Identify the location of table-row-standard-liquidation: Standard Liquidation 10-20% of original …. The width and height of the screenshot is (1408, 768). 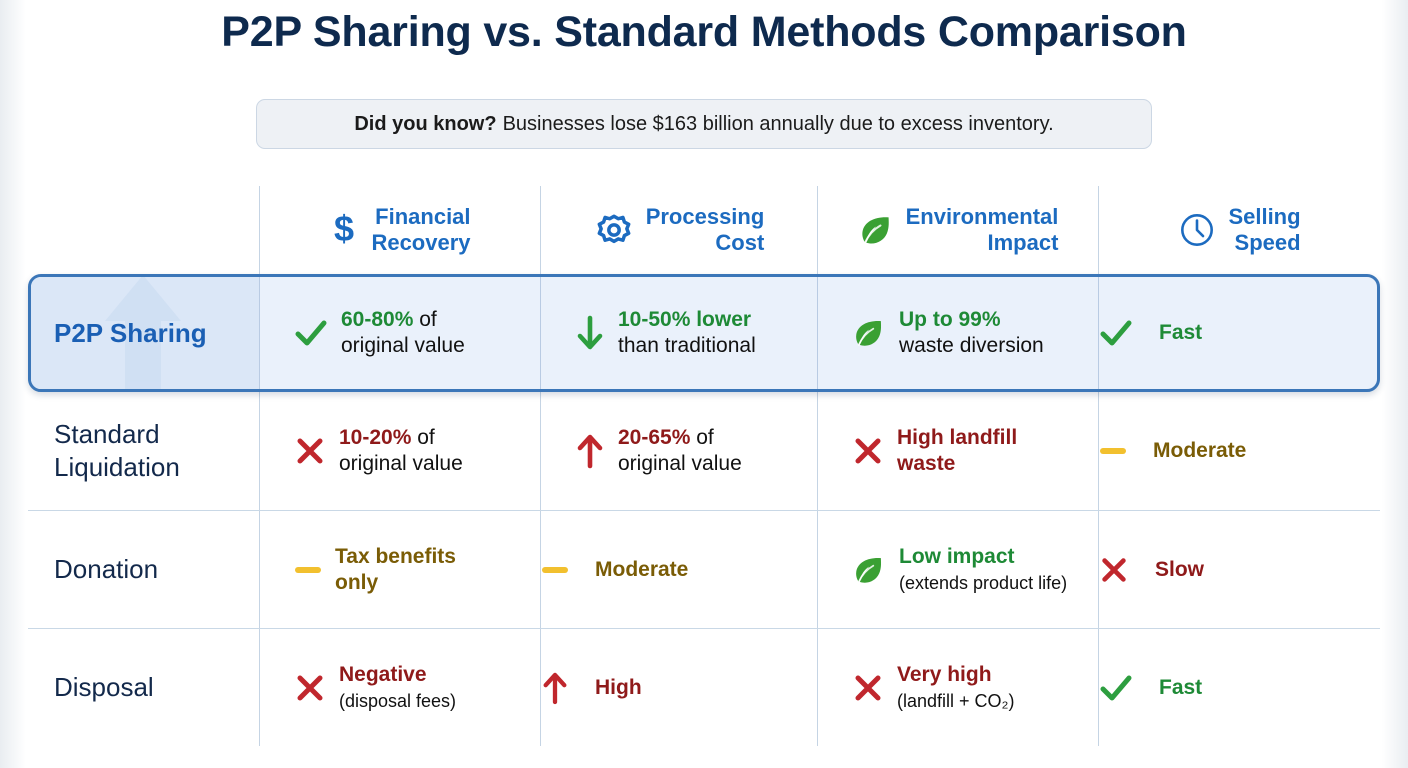
(704, 451).